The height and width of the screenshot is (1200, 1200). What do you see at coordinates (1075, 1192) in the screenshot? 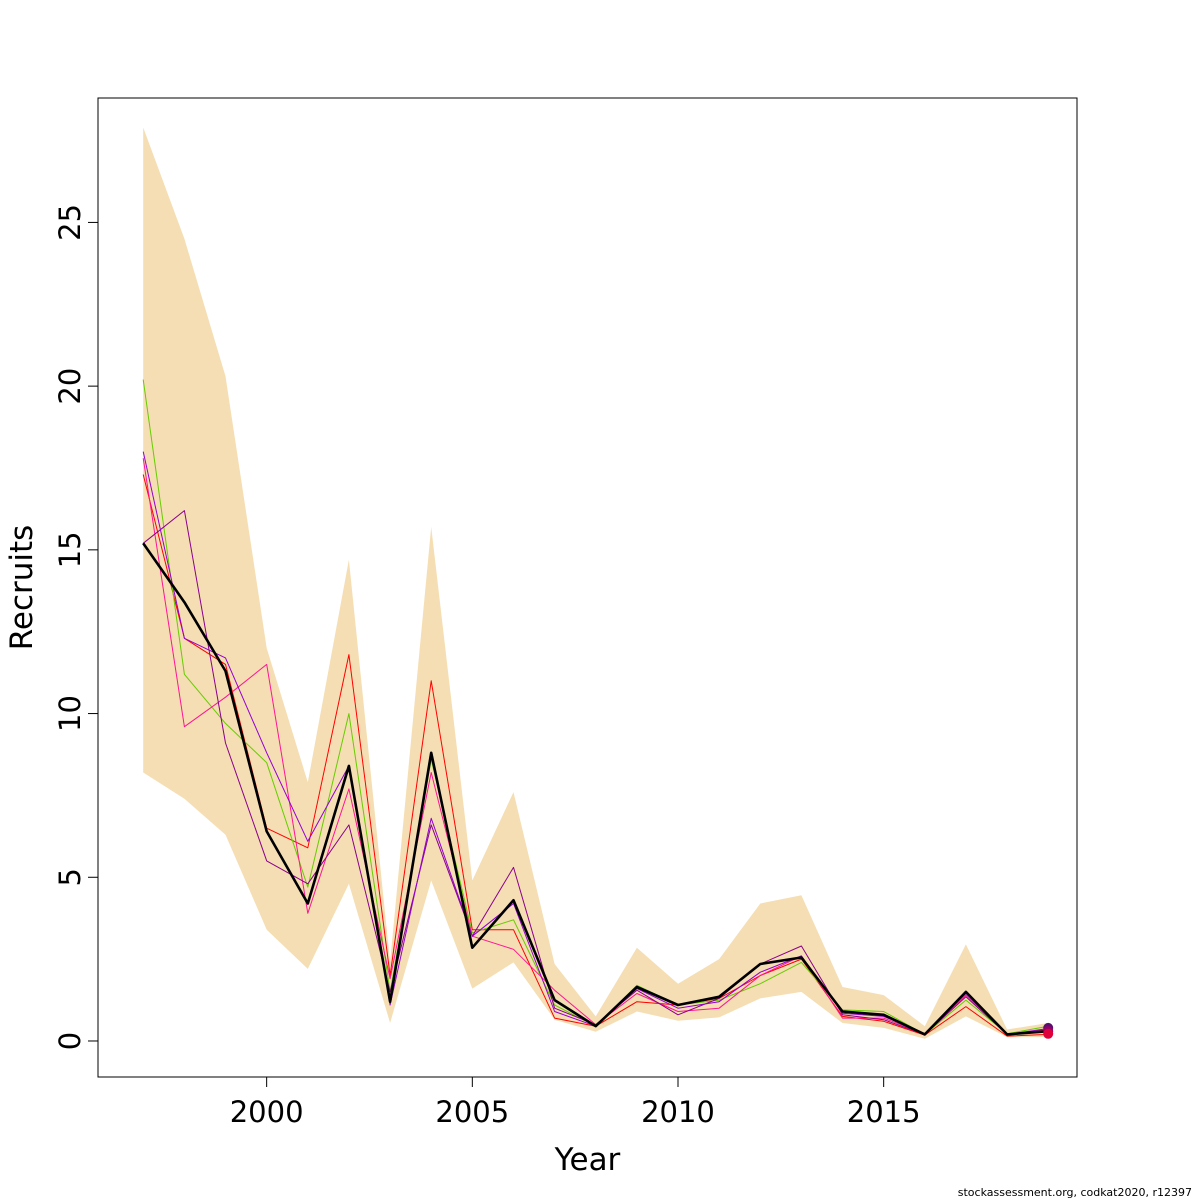
I see `footer-credit: stockassessment.org, codkat2020, r12397` at bounding box center [1075, 1192].